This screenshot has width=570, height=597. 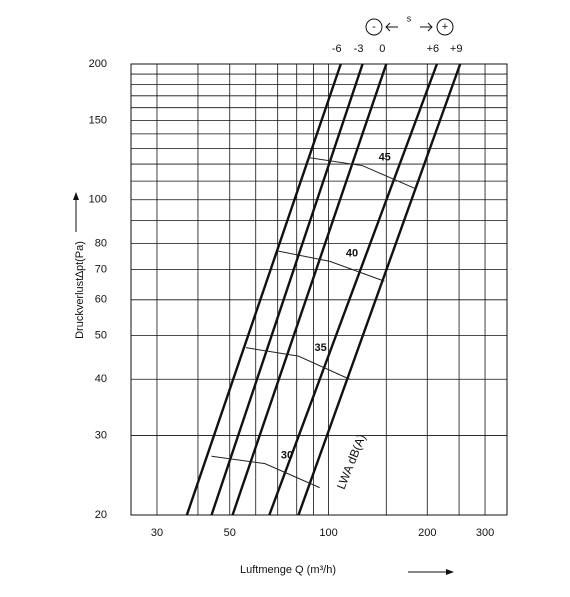 I want to click on x-tick-label: 100, so click(x=328, y=533).